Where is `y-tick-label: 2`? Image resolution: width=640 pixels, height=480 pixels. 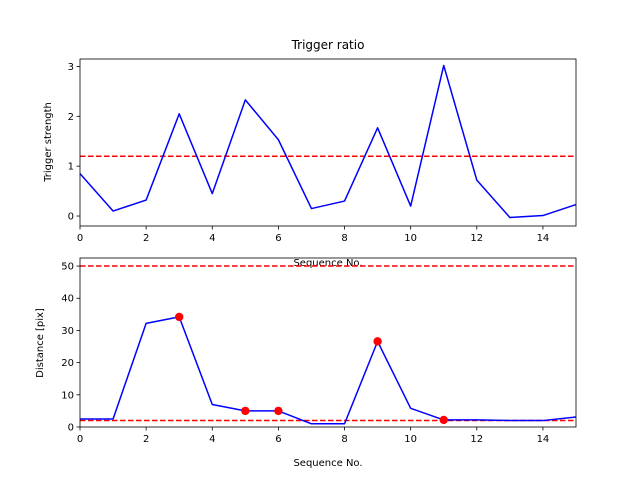 y-tick-label: 2 is located at coordinates (71, 117).